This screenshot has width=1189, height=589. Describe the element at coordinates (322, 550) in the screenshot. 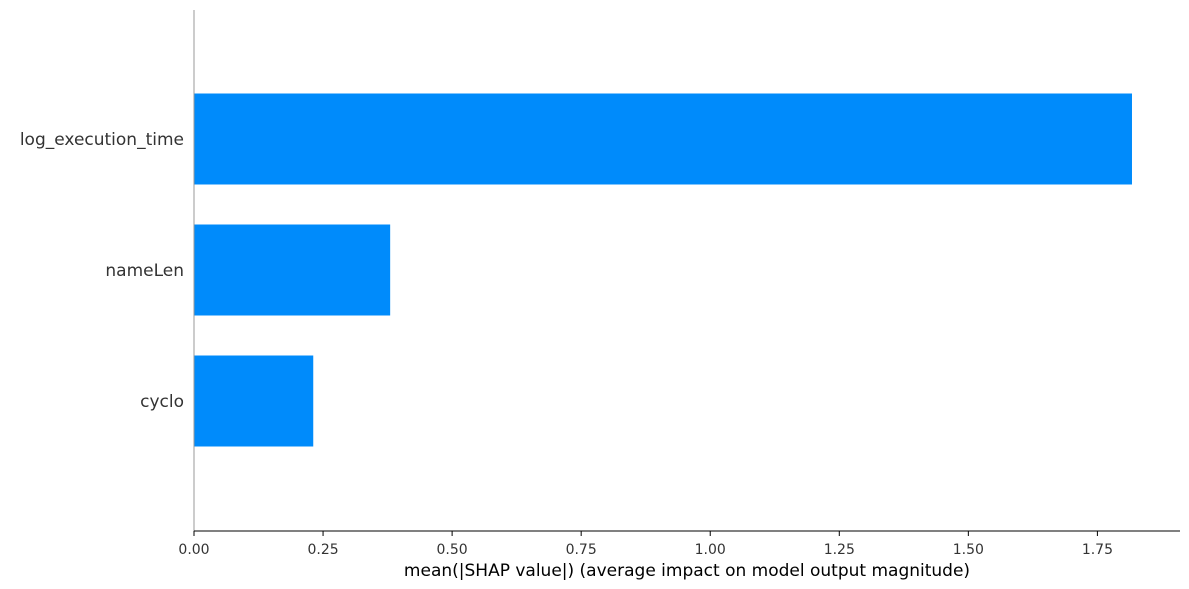

I see `x-tick-label: 0.25` at that location.